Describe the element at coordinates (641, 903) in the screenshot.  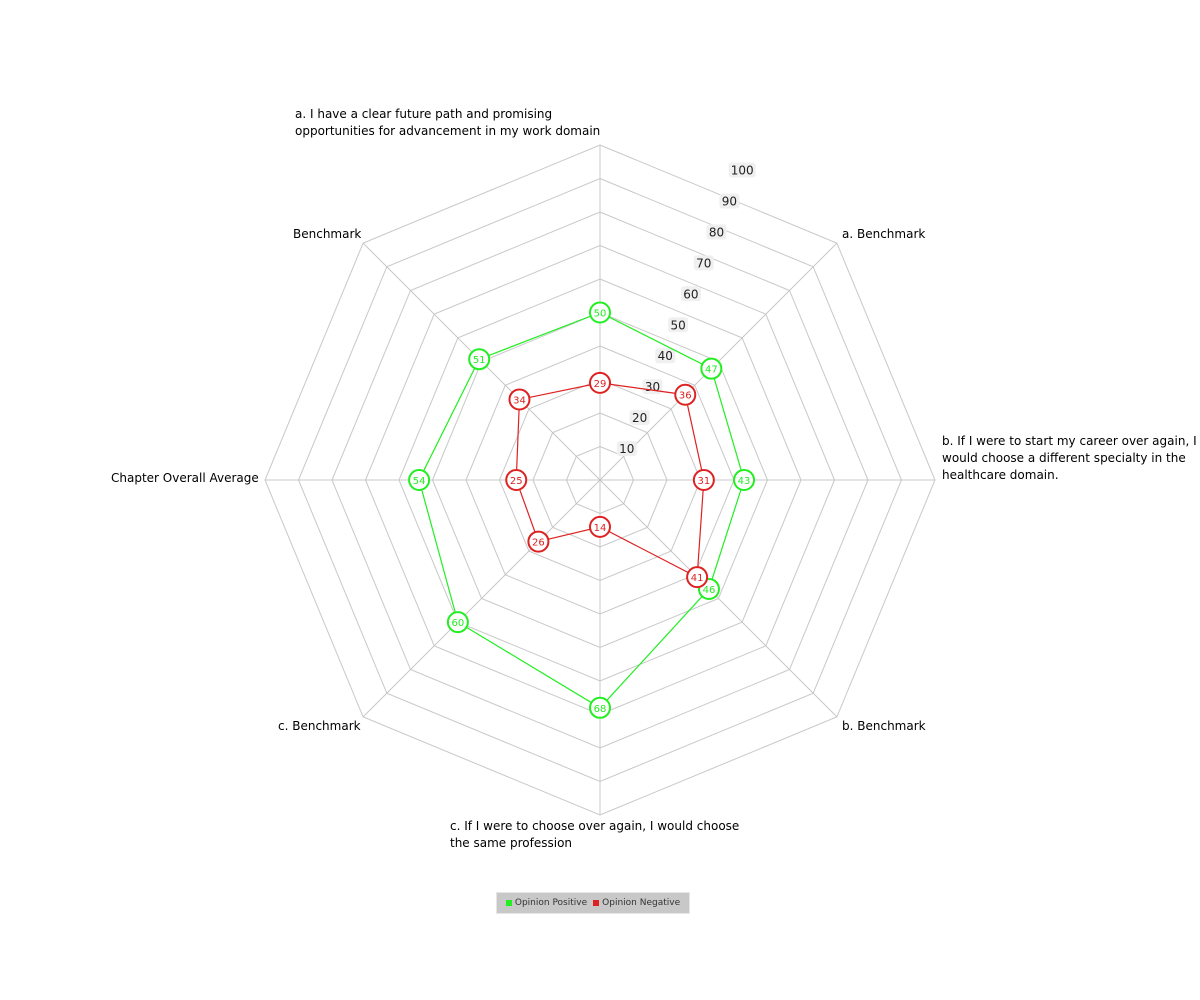
I see `legend-label-negative: Opinion Negative` at that location.